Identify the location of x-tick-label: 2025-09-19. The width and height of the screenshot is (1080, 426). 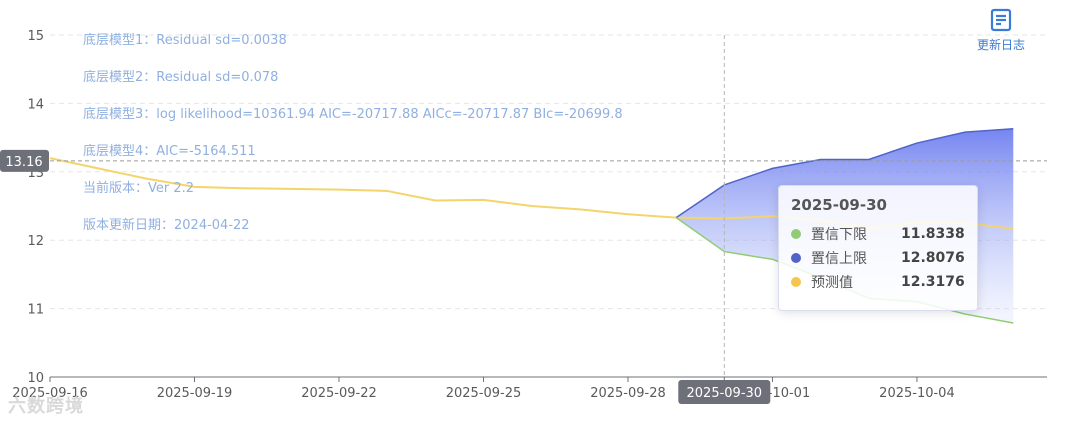
(195, 393).